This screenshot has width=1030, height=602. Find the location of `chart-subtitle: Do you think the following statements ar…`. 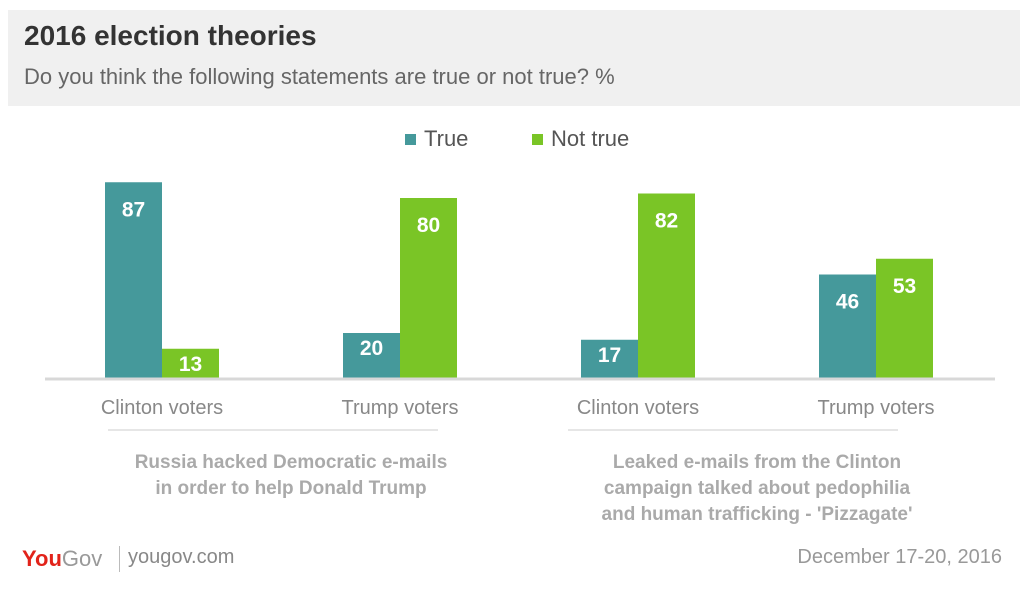

chart-subtitle: Do you think the following statements ar… is located at coordinates (319, 76).